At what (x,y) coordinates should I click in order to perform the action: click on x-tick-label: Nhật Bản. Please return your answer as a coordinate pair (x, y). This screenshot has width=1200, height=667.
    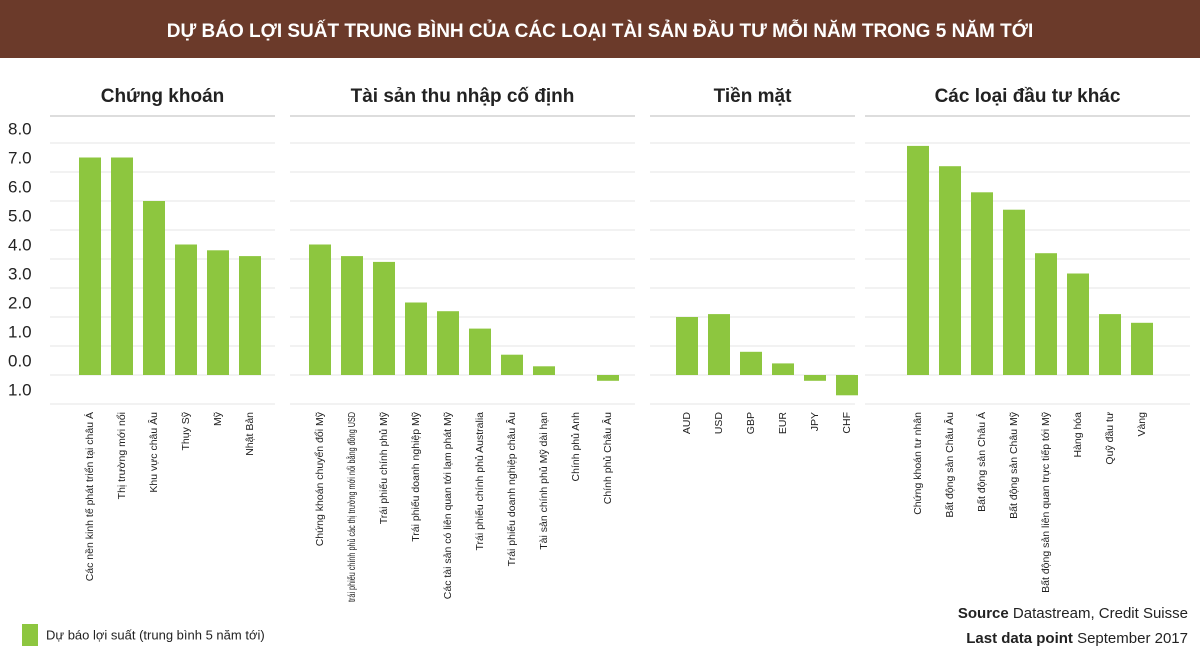
    Looking at the image, I should click on (250, 434).